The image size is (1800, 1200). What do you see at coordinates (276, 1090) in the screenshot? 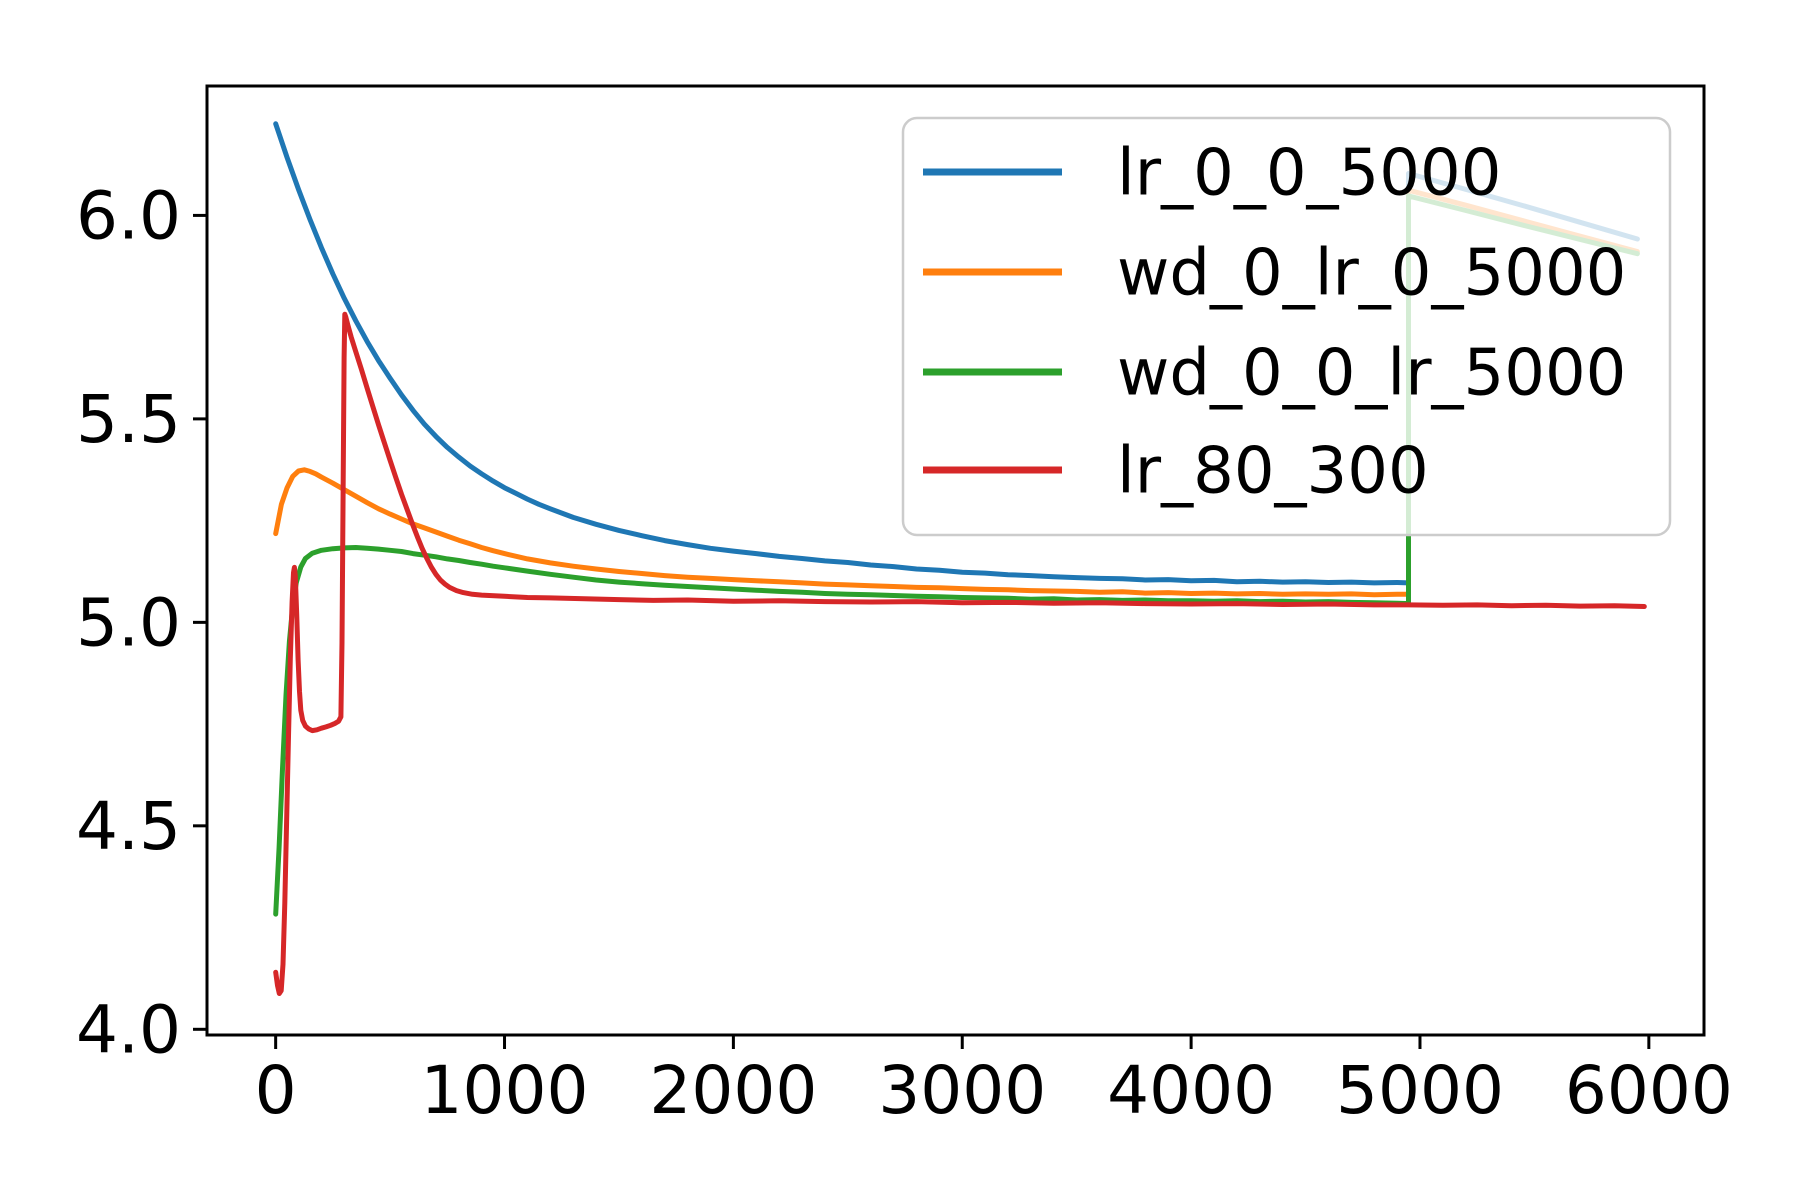
I see `x-tick-label: 0` at bounding box center [276, 1090].